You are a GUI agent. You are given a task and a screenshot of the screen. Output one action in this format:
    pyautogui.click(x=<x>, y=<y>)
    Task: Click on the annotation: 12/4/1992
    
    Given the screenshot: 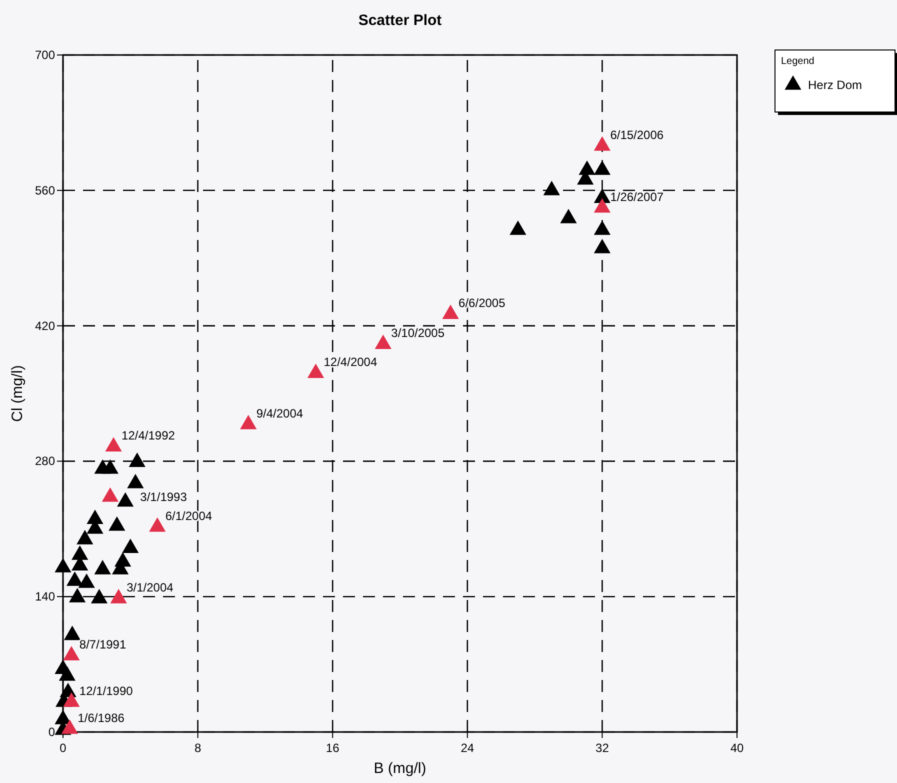 What is the action you would take?
    pyautogui.click(x=149, y=435)
    